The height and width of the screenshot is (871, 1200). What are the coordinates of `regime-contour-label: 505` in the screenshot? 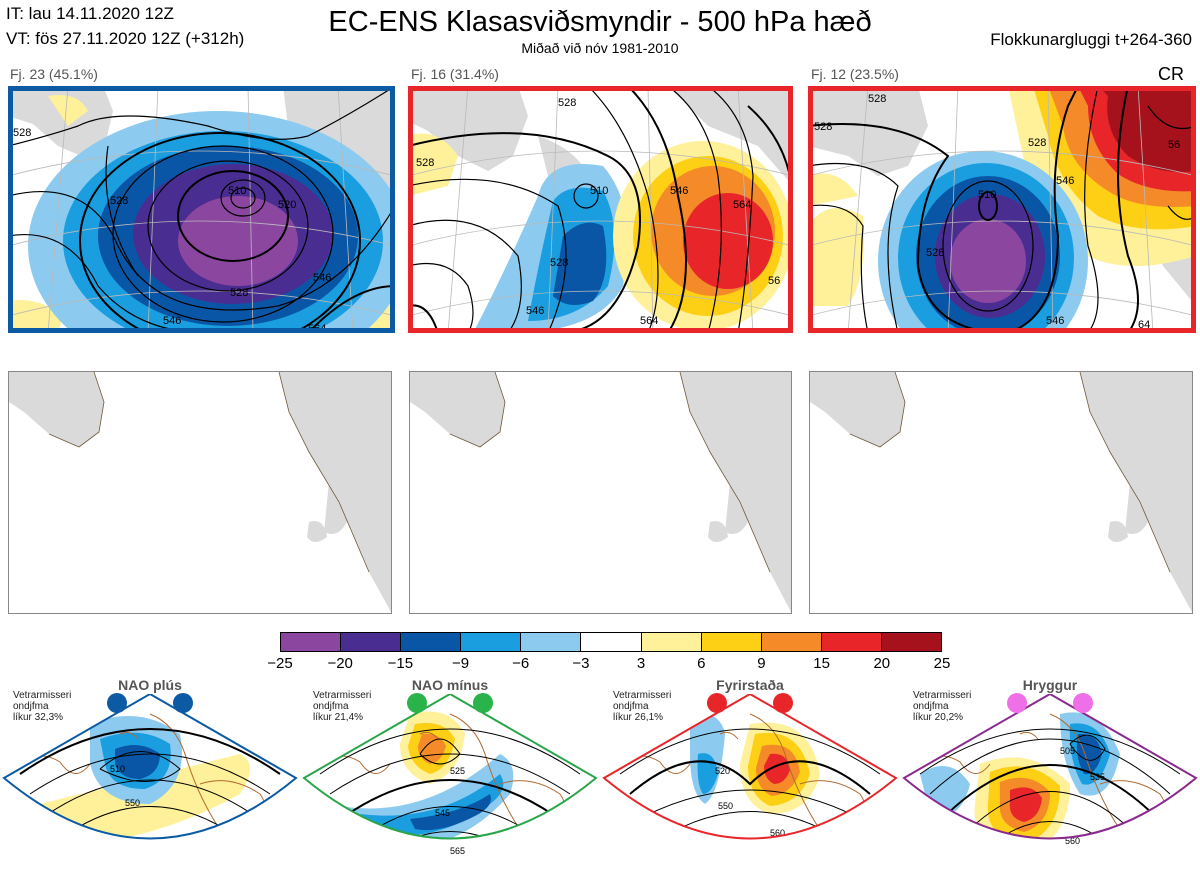 It's located at (1067, 751).